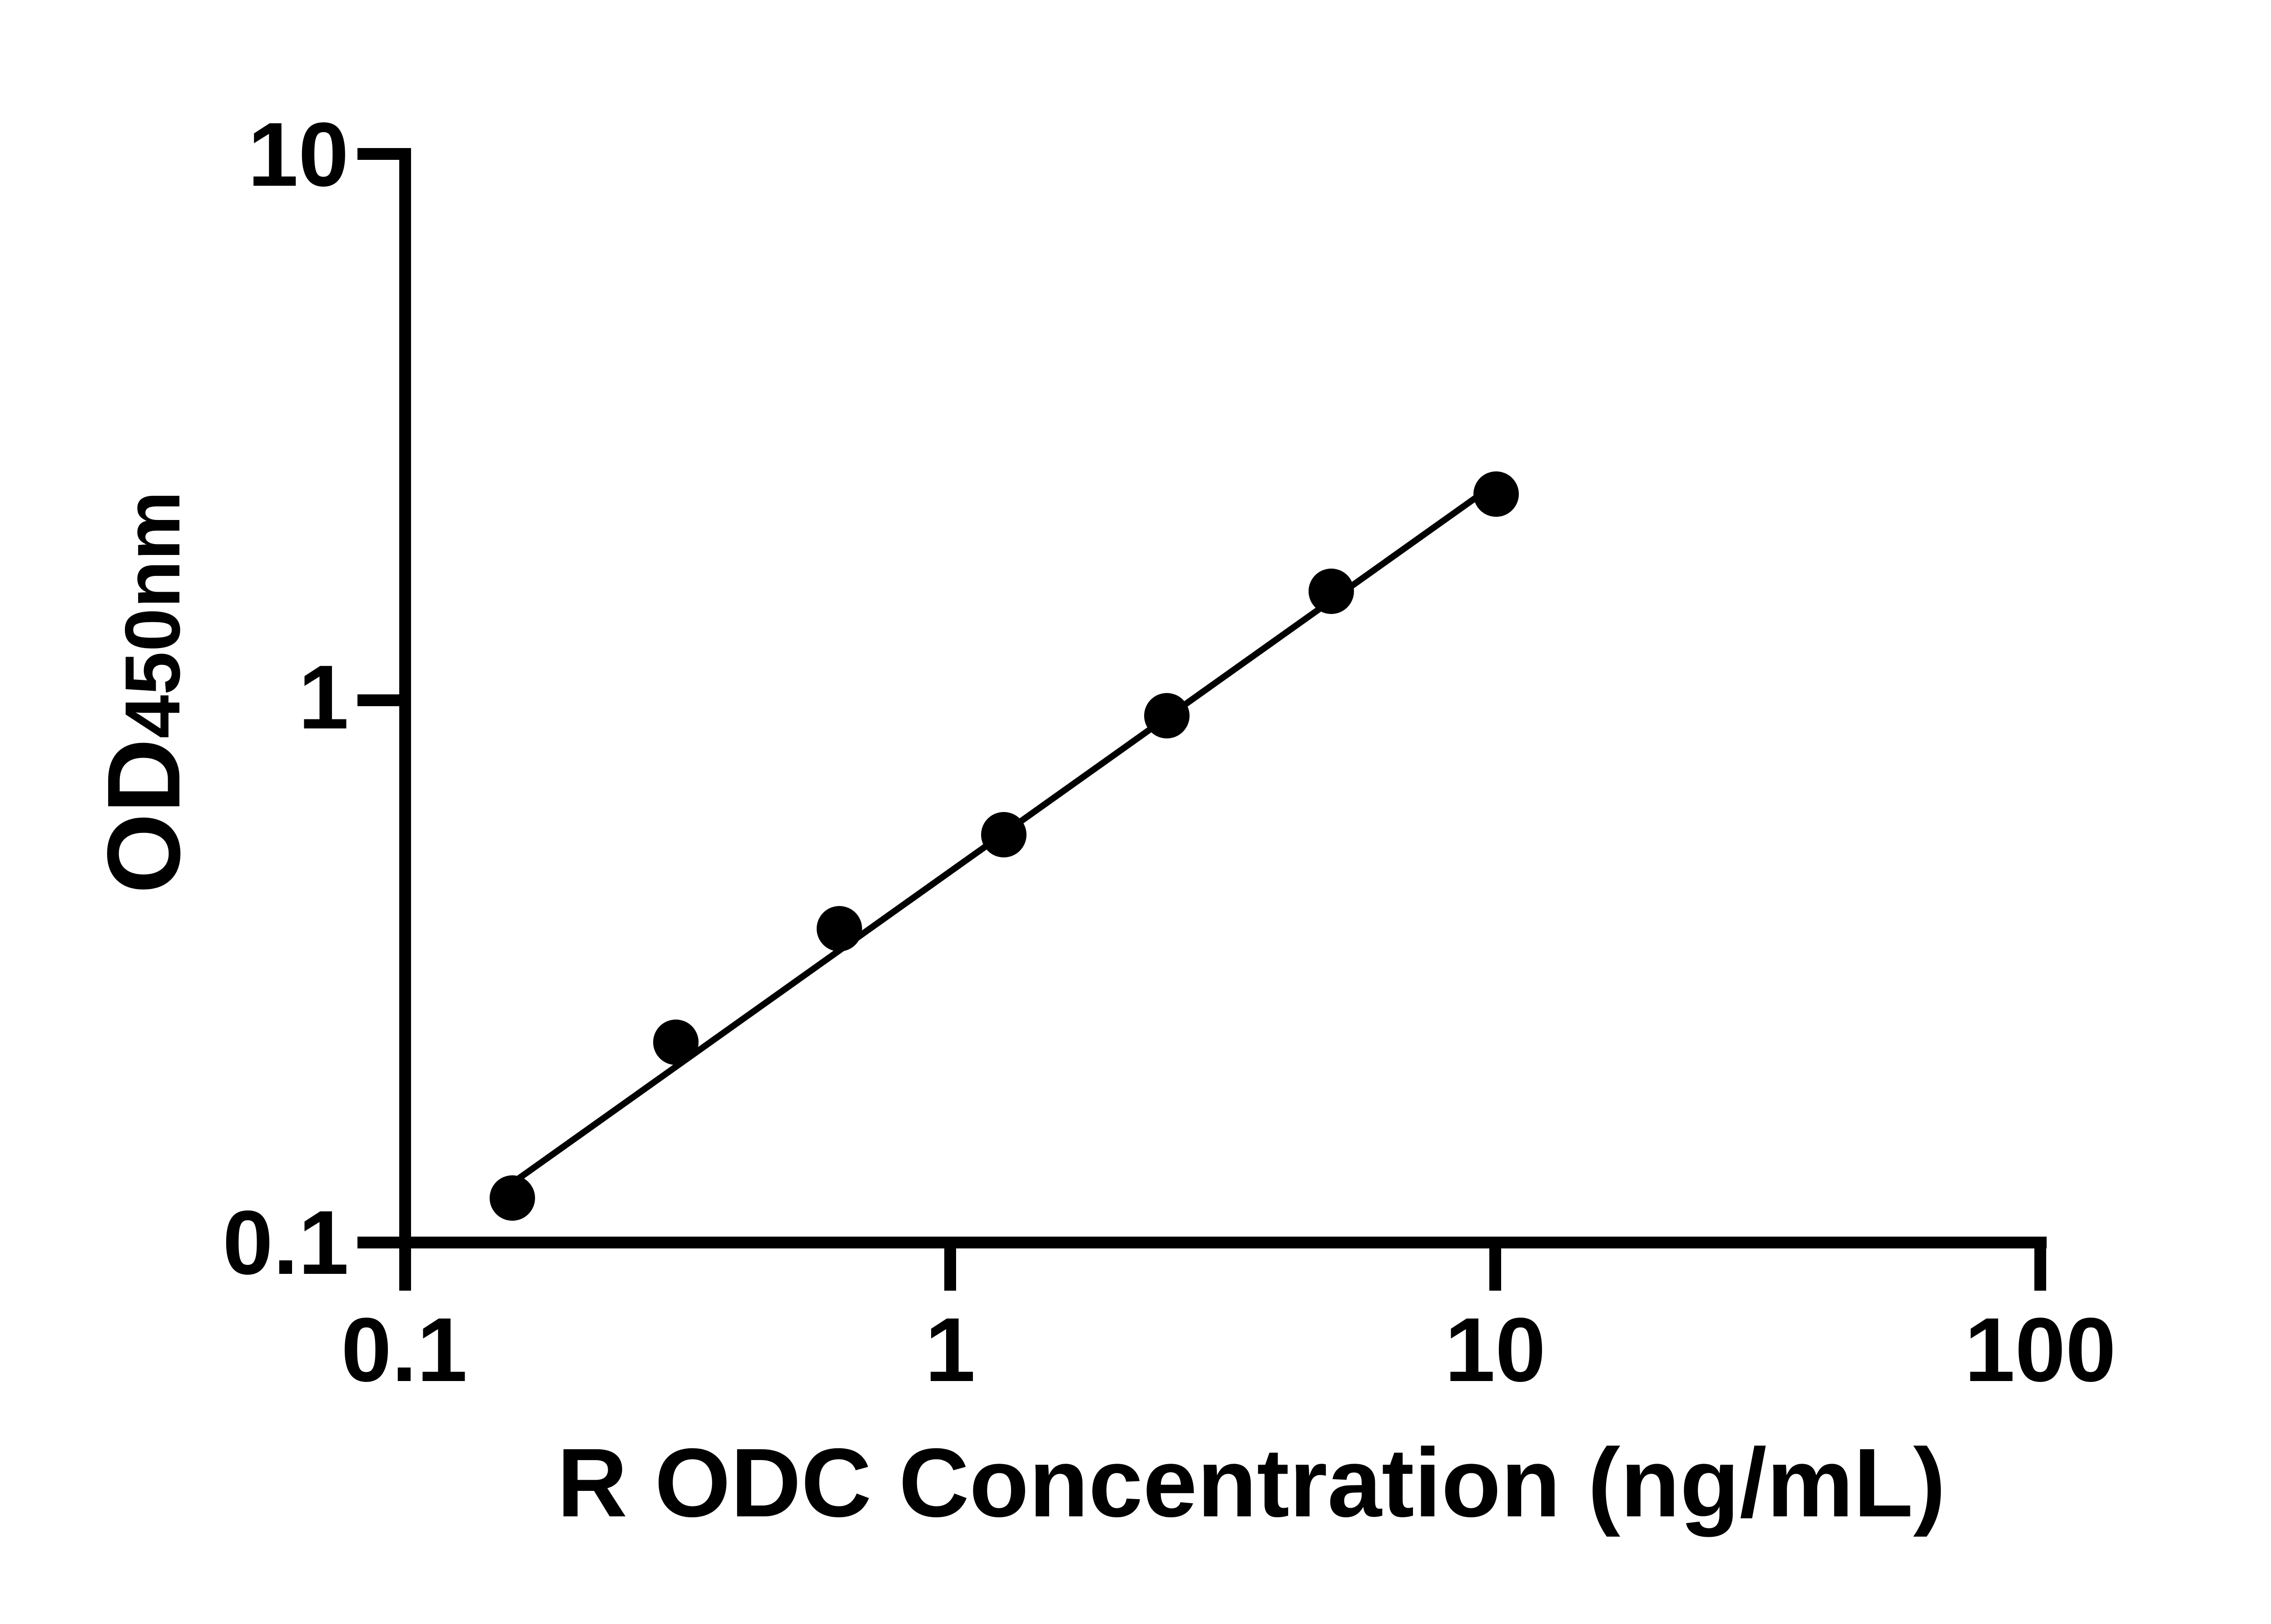 This screenshot has width=2271, height=1624. I want to click on svg-text: OD450nm, so click(144, 692).